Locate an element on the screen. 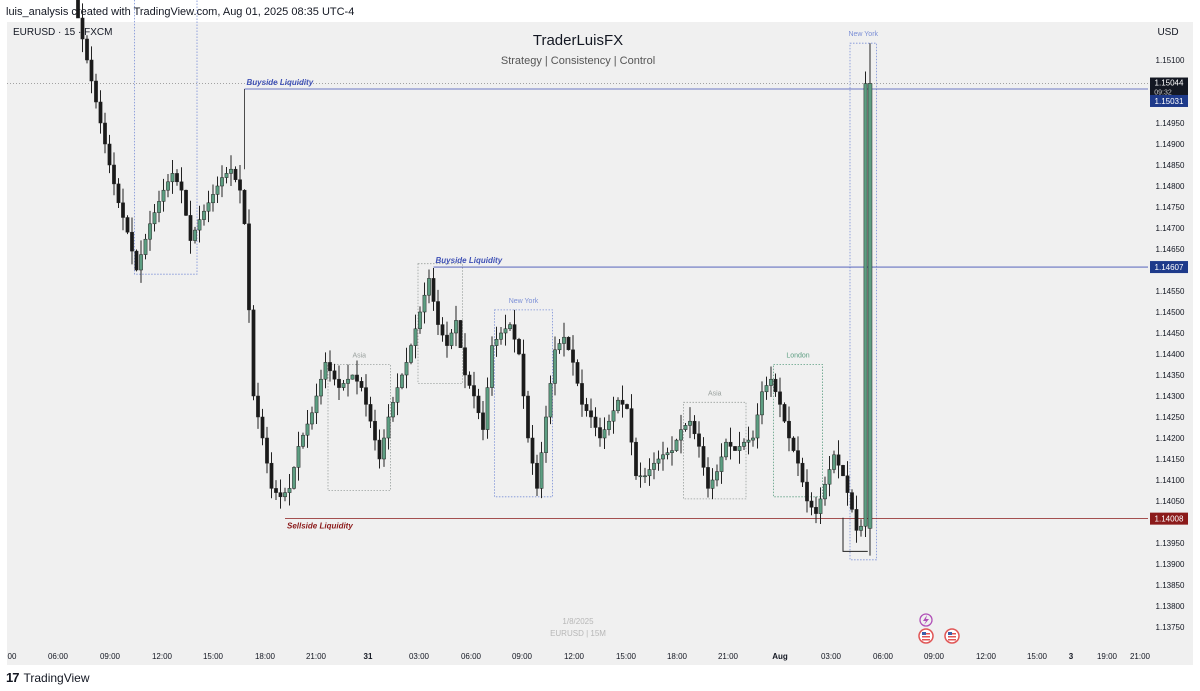 The width and height of the screenshot is (1200, 691). price-tick: 1.14700 is located at coordinates (1170, 228).